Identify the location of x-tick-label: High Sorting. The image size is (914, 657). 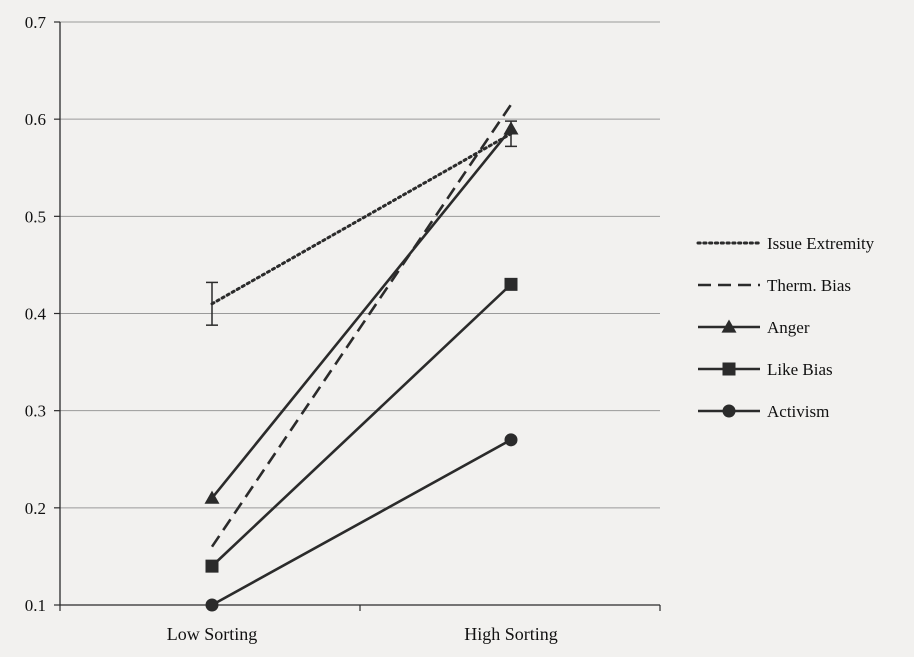
(511, 634).